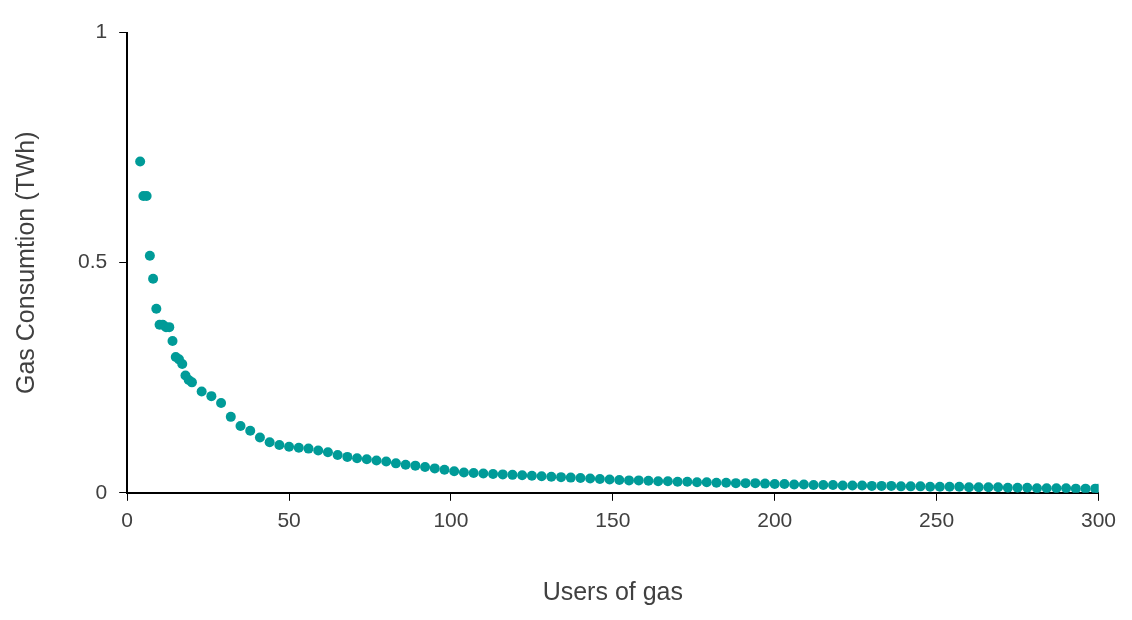  I want to click on x-tick-label: 100, so click(451, 520).